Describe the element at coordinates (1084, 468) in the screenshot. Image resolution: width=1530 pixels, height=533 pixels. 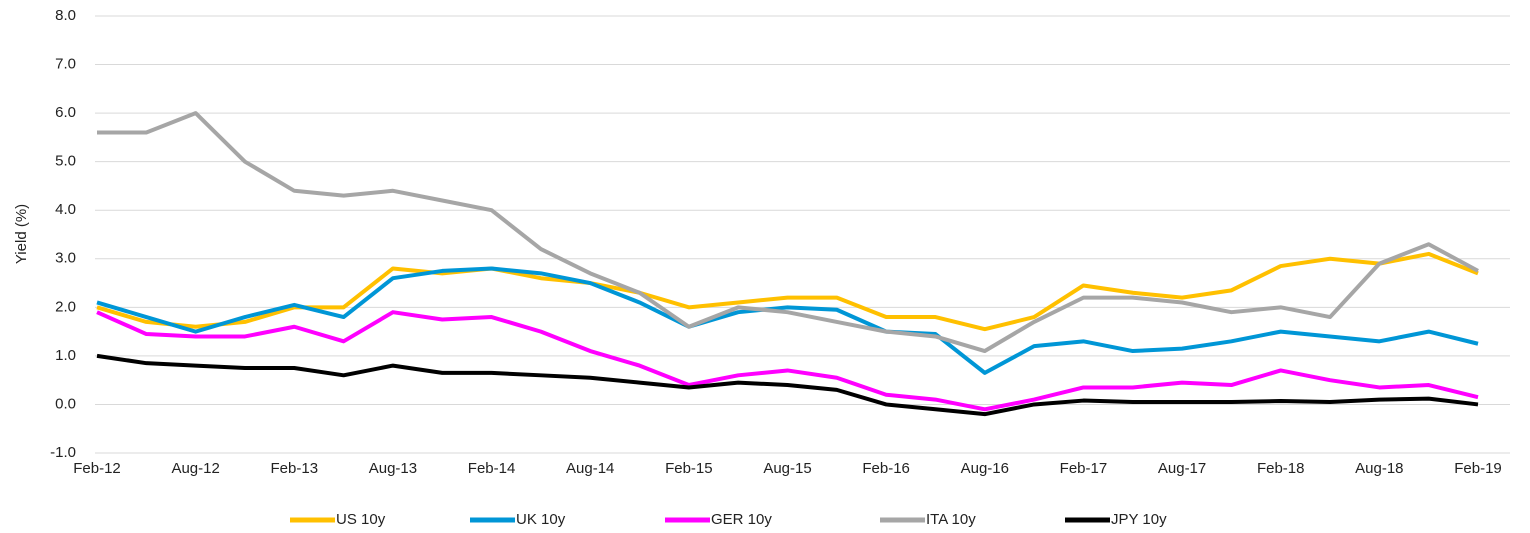
I see `x-tick-label: Feb-17` at that location.